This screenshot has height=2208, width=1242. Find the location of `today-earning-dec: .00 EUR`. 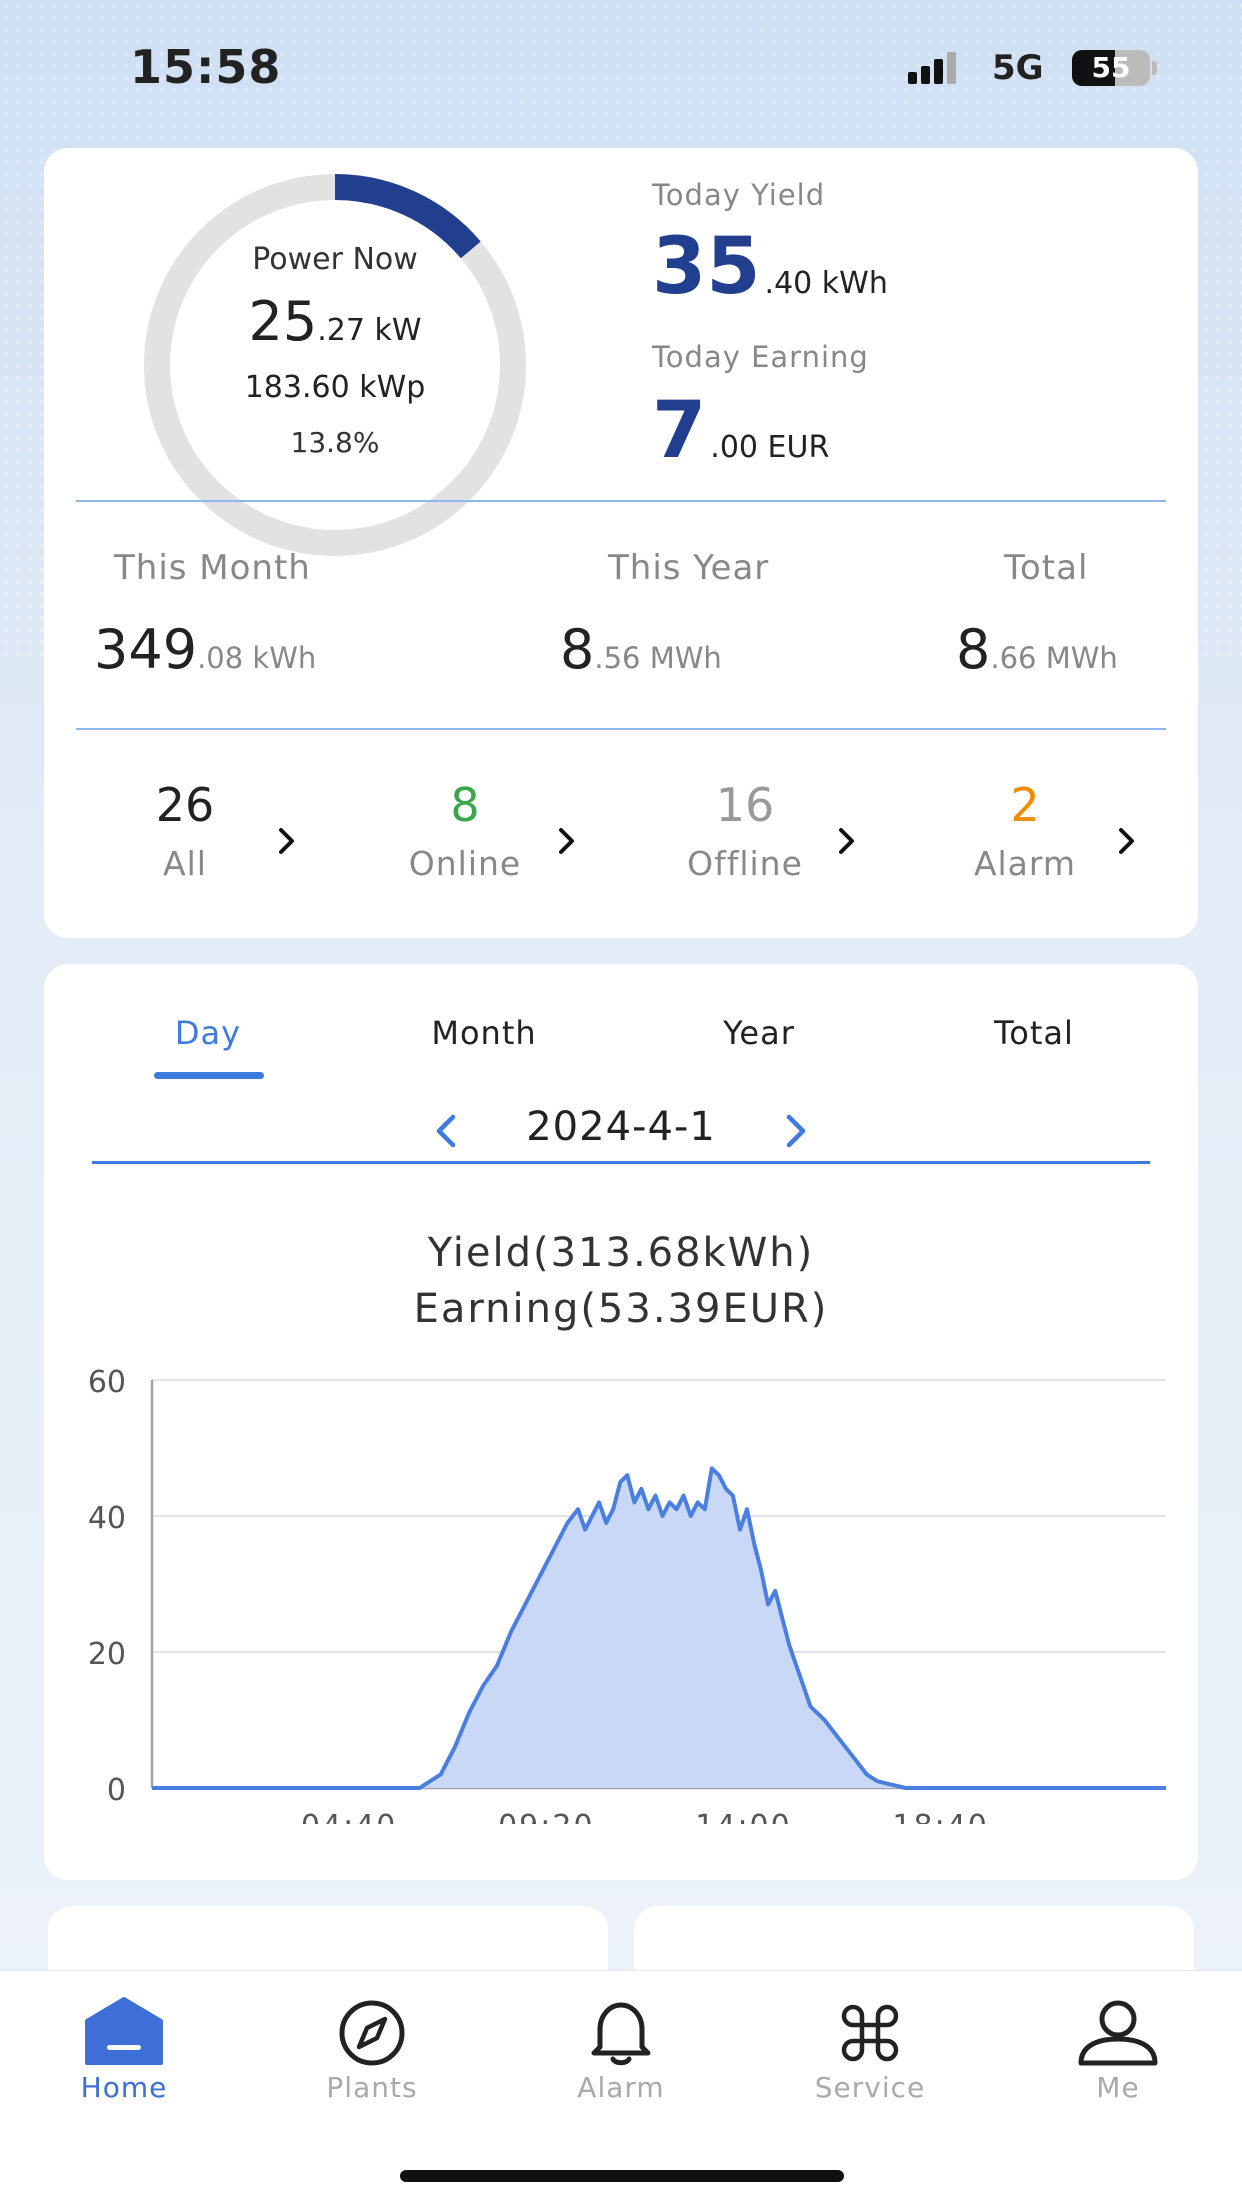

today-earning-dec: .00 EUR is located at coordinates (770, 447).